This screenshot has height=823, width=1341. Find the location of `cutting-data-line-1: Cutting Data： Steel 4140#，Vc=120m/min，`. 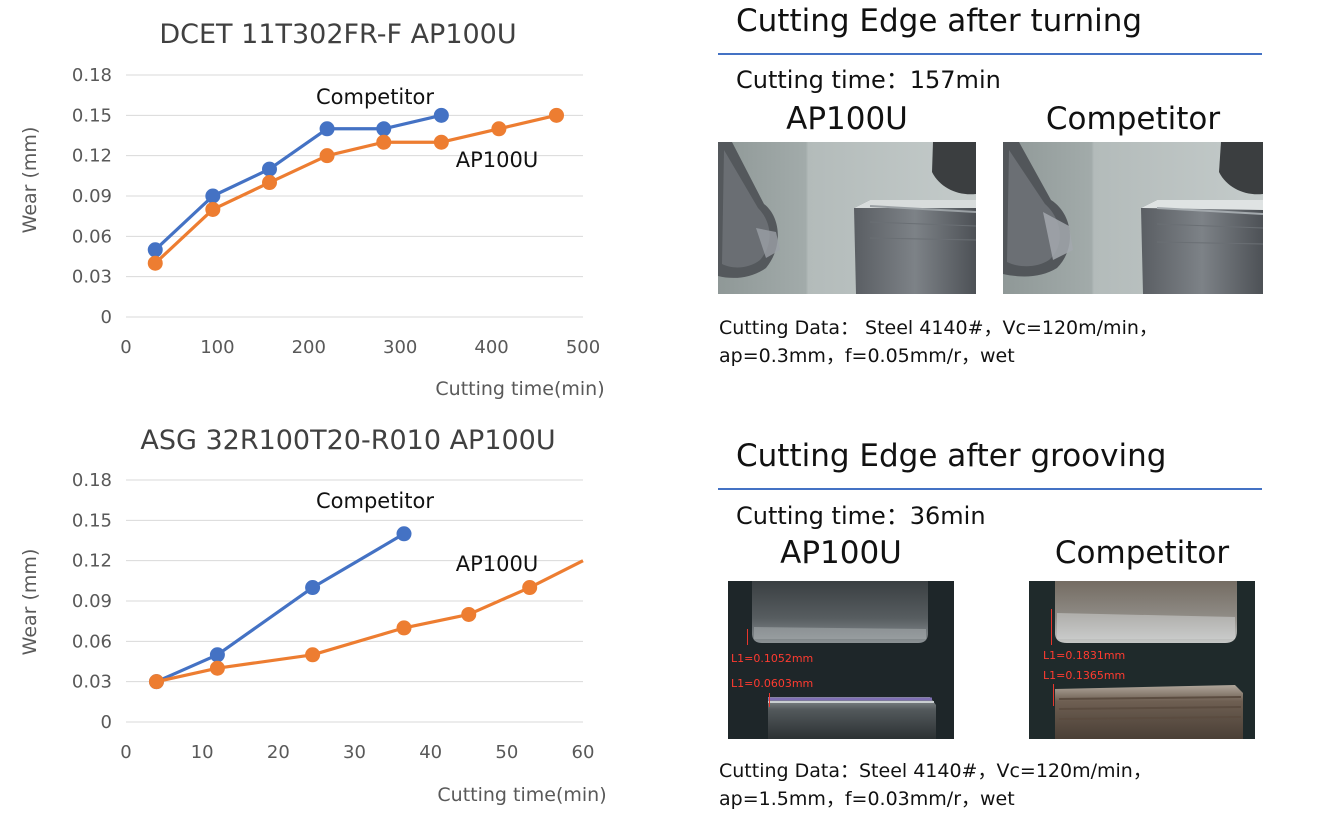

cutting-data-line-1: Cutting Data： Steel 4140#，Vc=120m/min， is located at coordinates (938, 328).